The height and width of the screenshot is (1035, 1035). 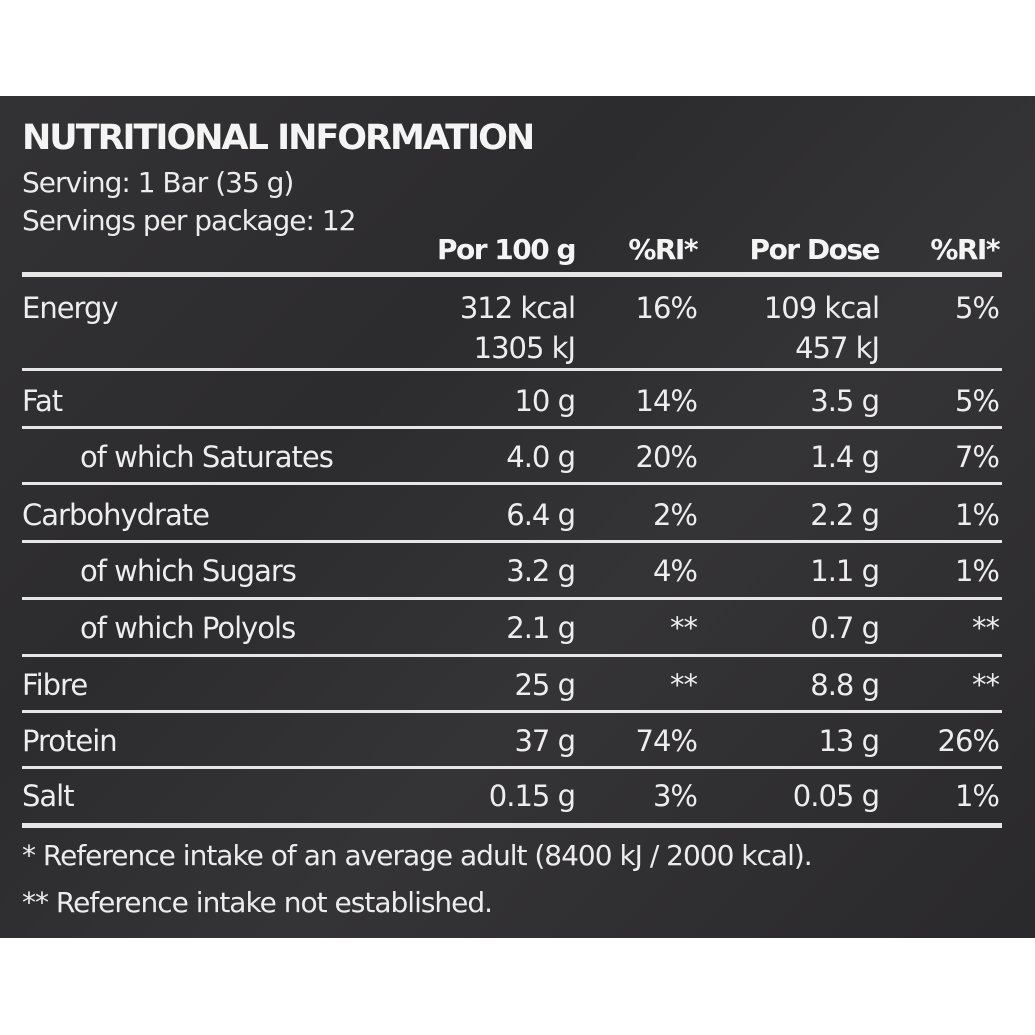 What do you see at coordinates (42, 401) in the screenshot?
I see `row-name: Fat` at bounding box center [42, 401].